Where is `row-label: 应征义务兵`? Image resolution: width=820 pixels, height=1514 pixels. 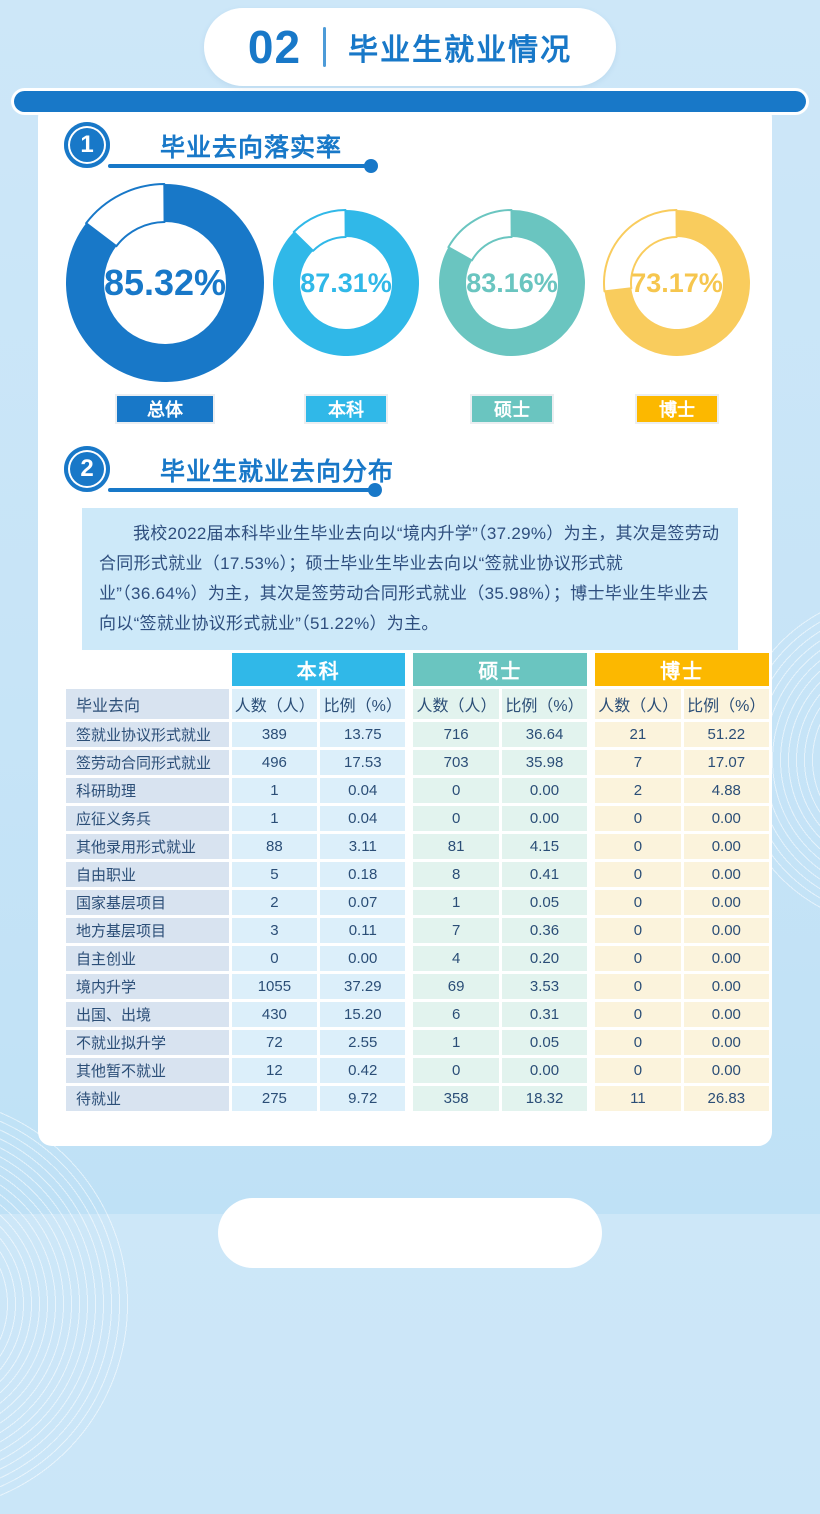 row-label: 应征义务兵 is located at coordinates (147, 818).